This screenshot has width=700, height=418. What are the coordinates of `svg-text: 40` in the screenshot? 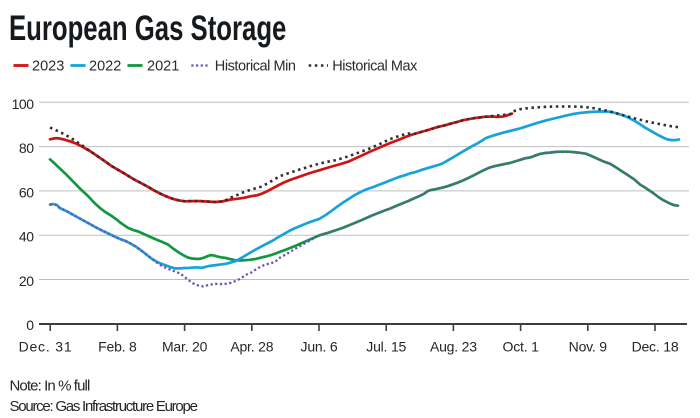 It's located at (26, 237).